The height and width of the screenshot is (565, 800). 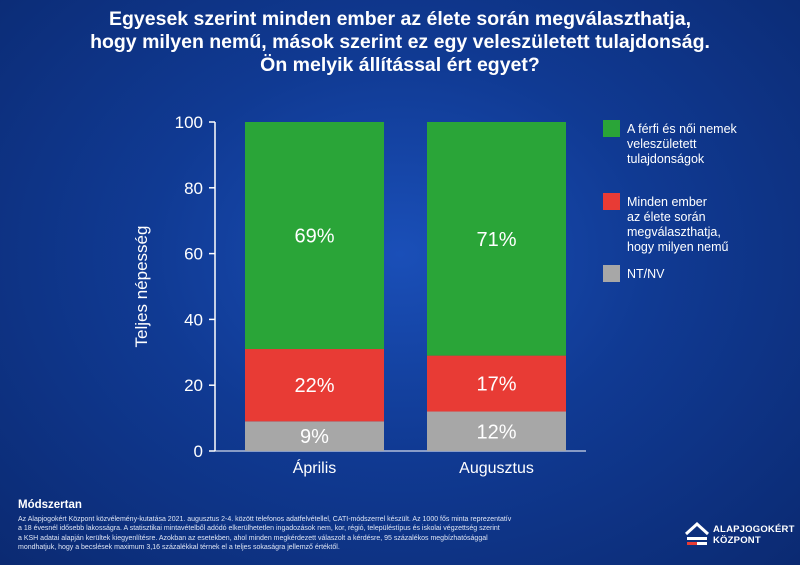 I want to click on legend-label: tulajdonságok, so click(x=666, y=159).